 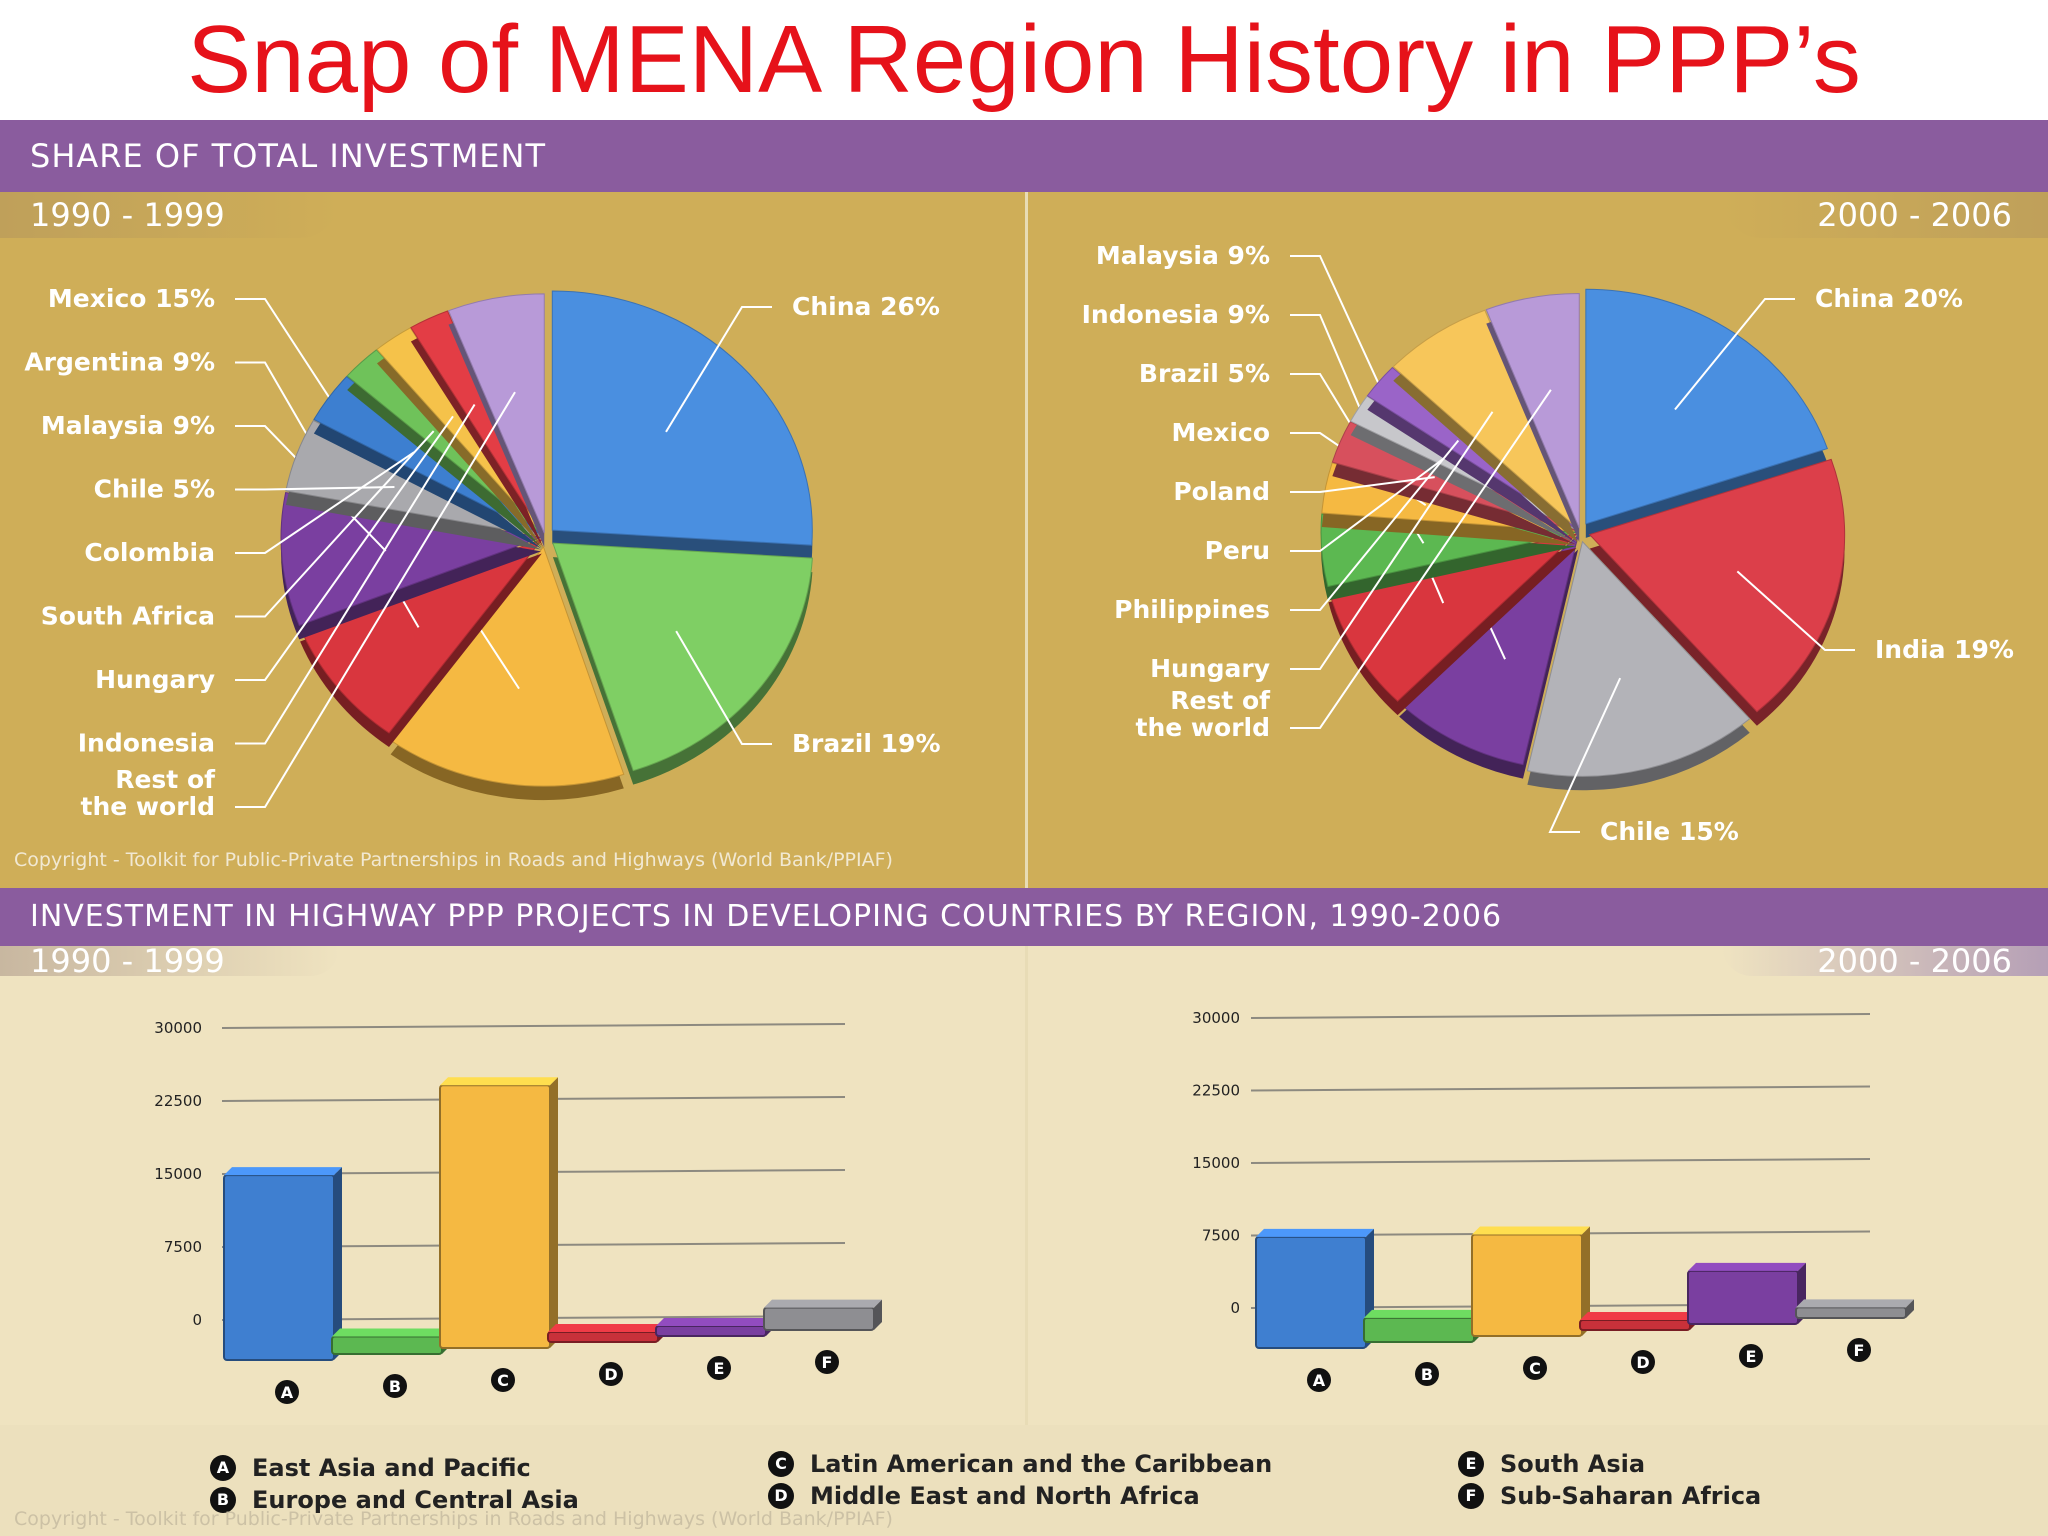 I want to click on legend-key: E, so click(x=1471, y=1464).